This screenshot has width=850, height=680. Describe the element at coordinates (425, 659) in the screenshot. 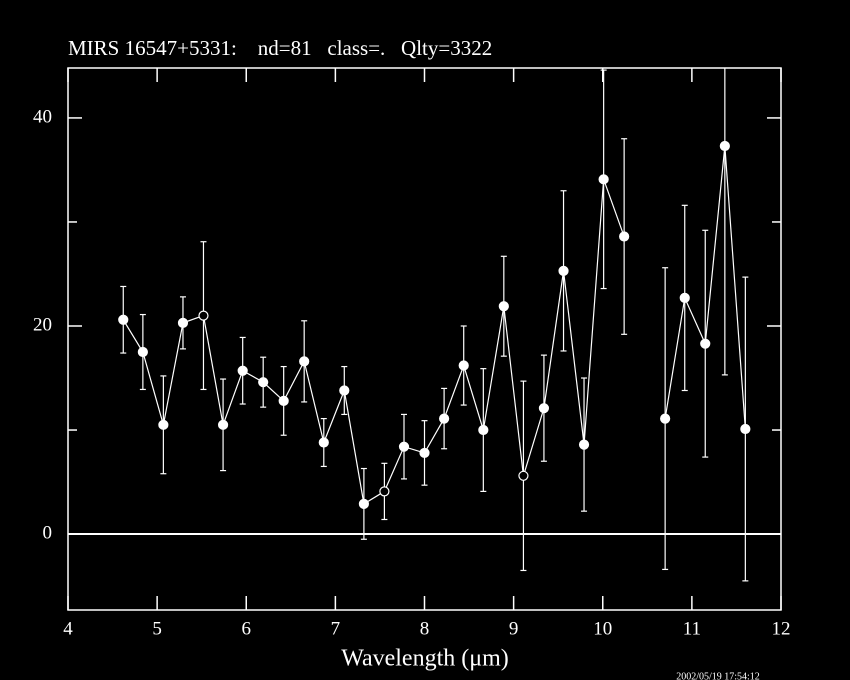

I see `x-axis-label: Wavelength (μm)` at that location.